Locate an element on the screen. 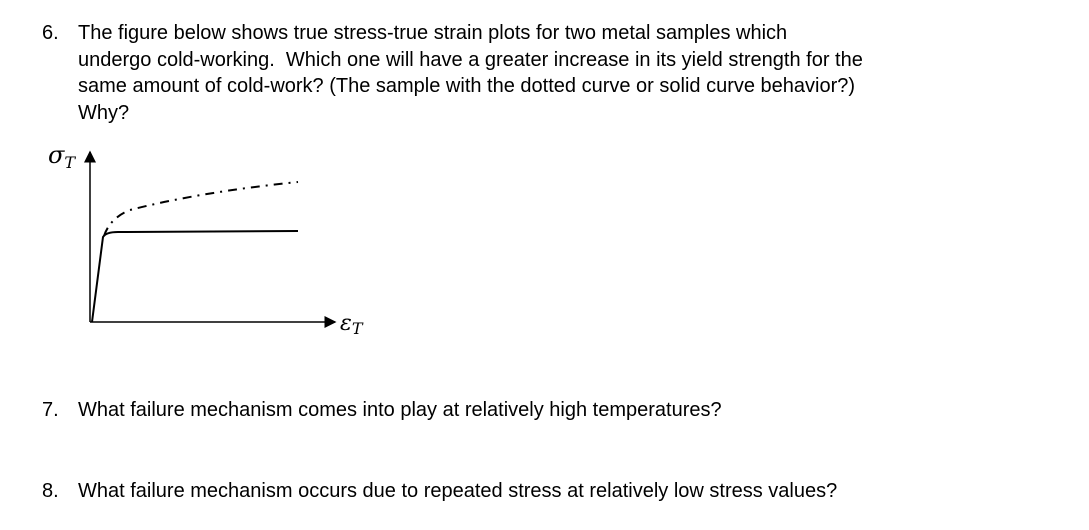  question-number: 7. is located at coordinates (50, 410).